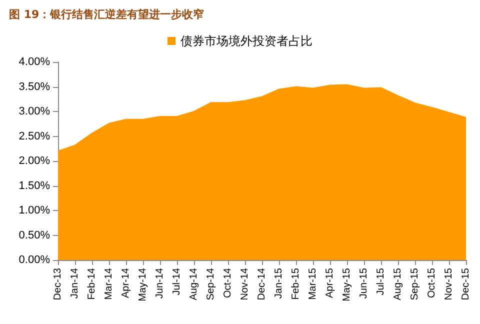  What do you see at coordinates (177, 282) in the screenshot?
I see `x-tick-label: Jul-14` at bounding box center [177, 282].